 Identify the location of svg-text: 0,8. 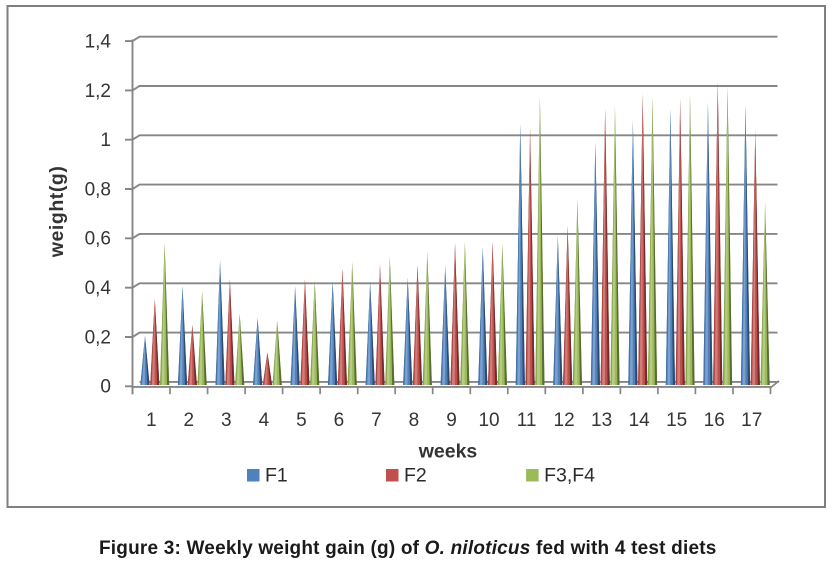
(98, 189).